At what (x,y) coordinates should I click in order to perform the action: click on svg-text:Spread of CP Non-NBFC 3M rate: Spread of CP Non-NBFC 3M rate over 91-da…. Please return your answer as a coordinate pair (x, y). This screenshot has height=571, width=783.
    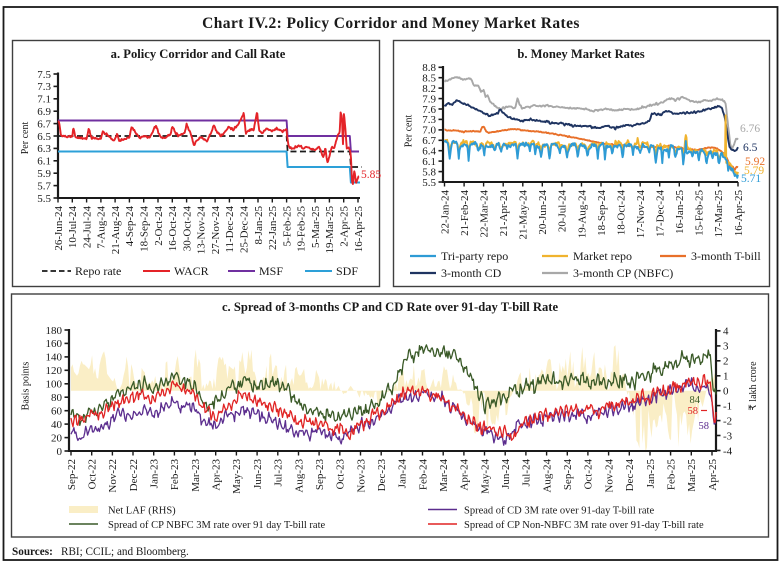
    Looking at the image, I should click on (584, 525).